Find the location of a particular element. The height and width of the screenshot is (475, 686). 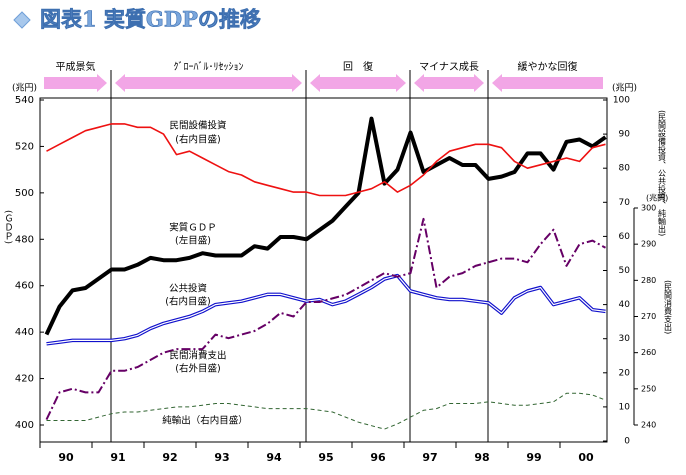

chart-title: 図表1 実質GDPの推移 is located at coordinates (150, 19).